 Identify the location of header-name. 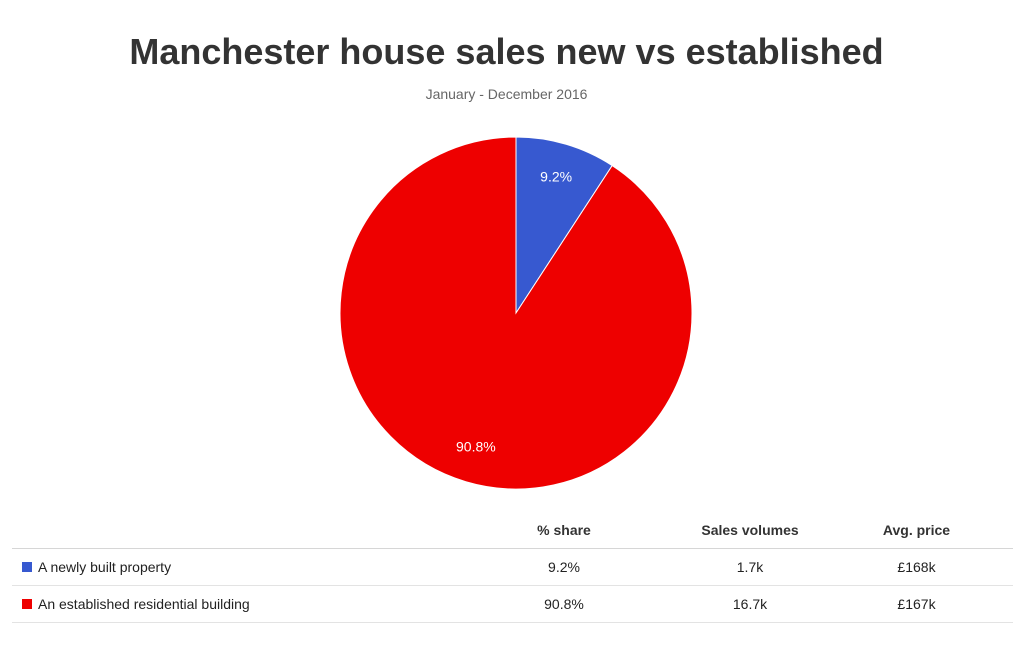
(230, 530).